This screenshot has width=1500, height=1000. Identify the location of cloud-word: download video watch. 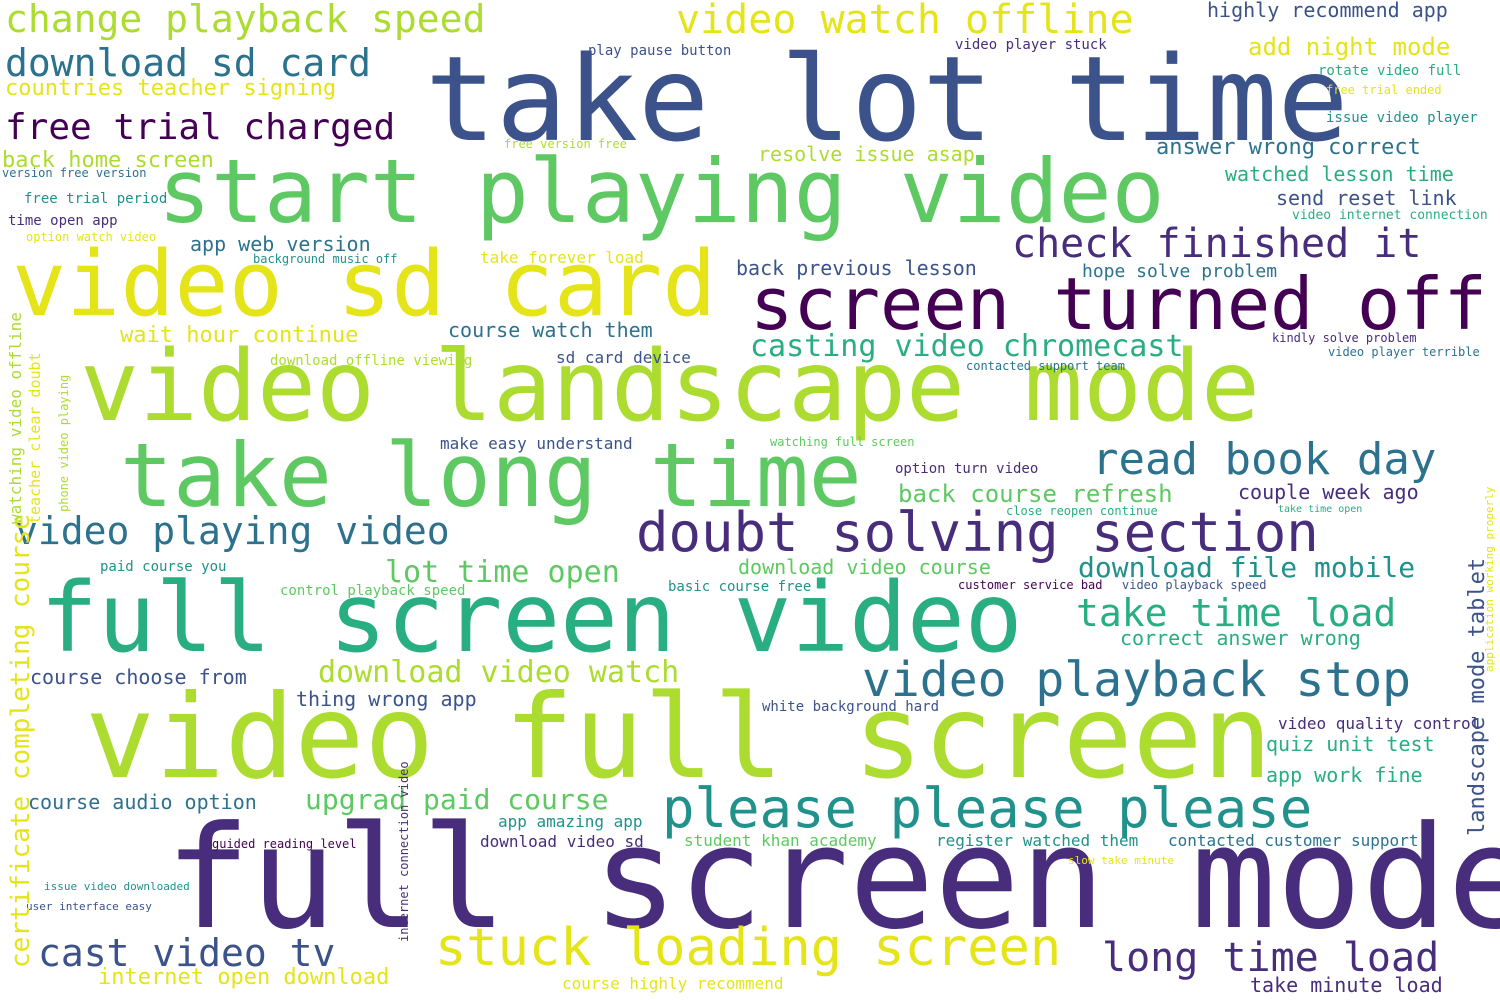
(499, 672).